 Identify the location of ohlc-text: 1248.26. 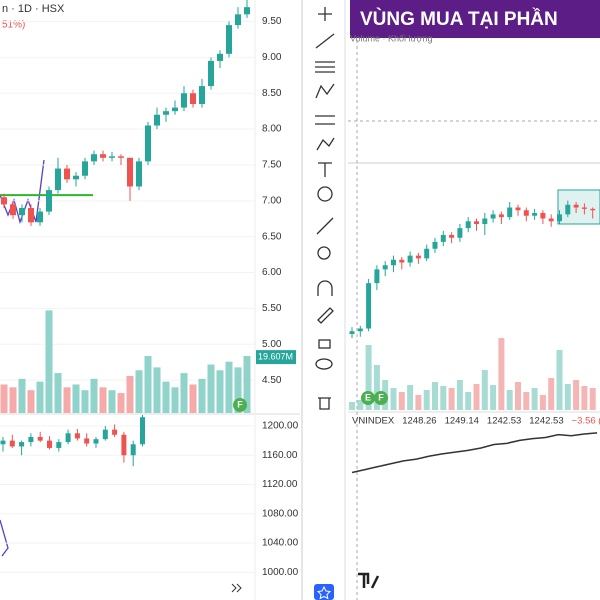
(419, 421).